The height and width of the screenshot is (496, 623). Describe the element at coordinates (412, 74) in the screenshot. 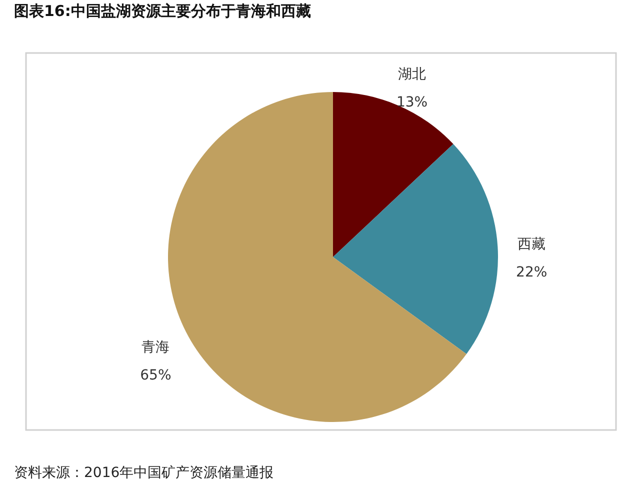

I see `slice-label: 湖北` at that location.